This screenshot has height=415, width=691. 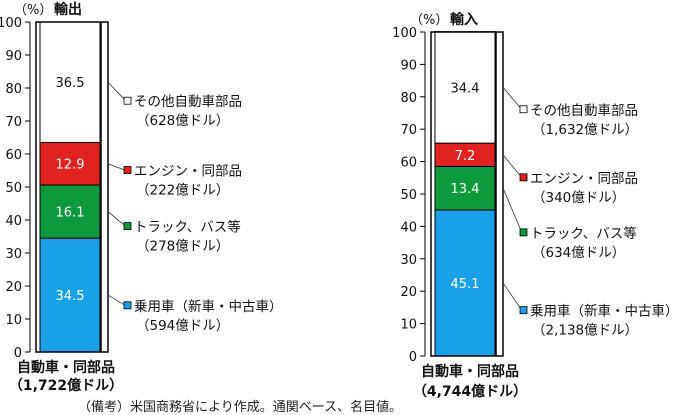 I want to click on data-label: 16.1, so click(x=70, y=213).